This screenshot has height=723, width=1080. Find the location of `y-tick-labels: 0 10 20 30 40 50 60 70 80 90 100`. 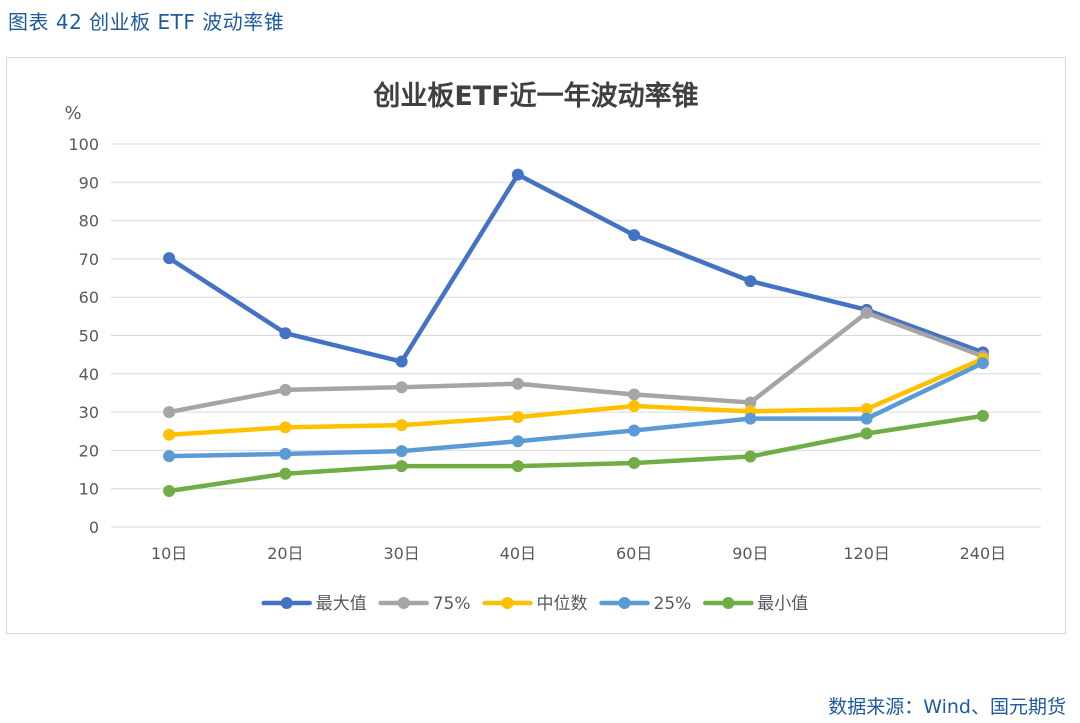

y-tick-labels: 0 10 20 30 40 50 60 70 80 90 100 is located at coordinates (83, 336).